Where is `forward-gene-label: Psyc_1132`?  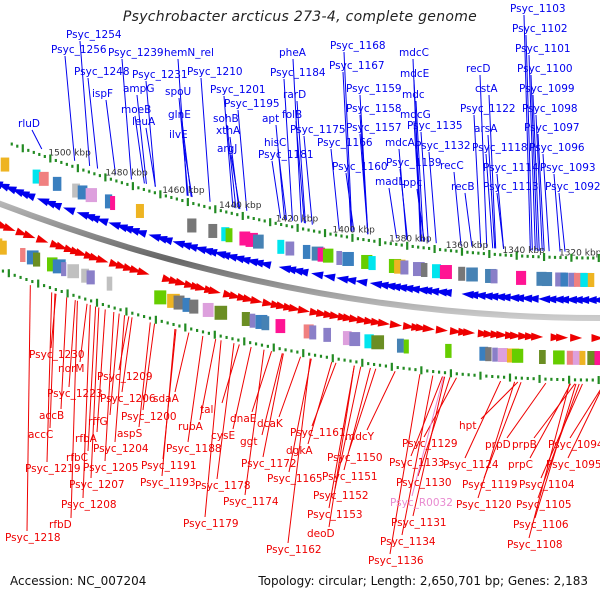
forward-gene-label: Psyc_1132 is located at coordinates (443, 146).